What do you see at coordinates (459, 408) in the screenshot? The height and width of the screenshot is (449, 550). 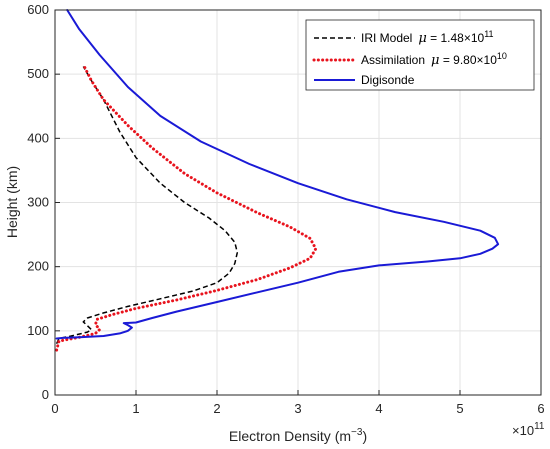 I see `x-tick-label: 5` at bounding box center [459, 408].